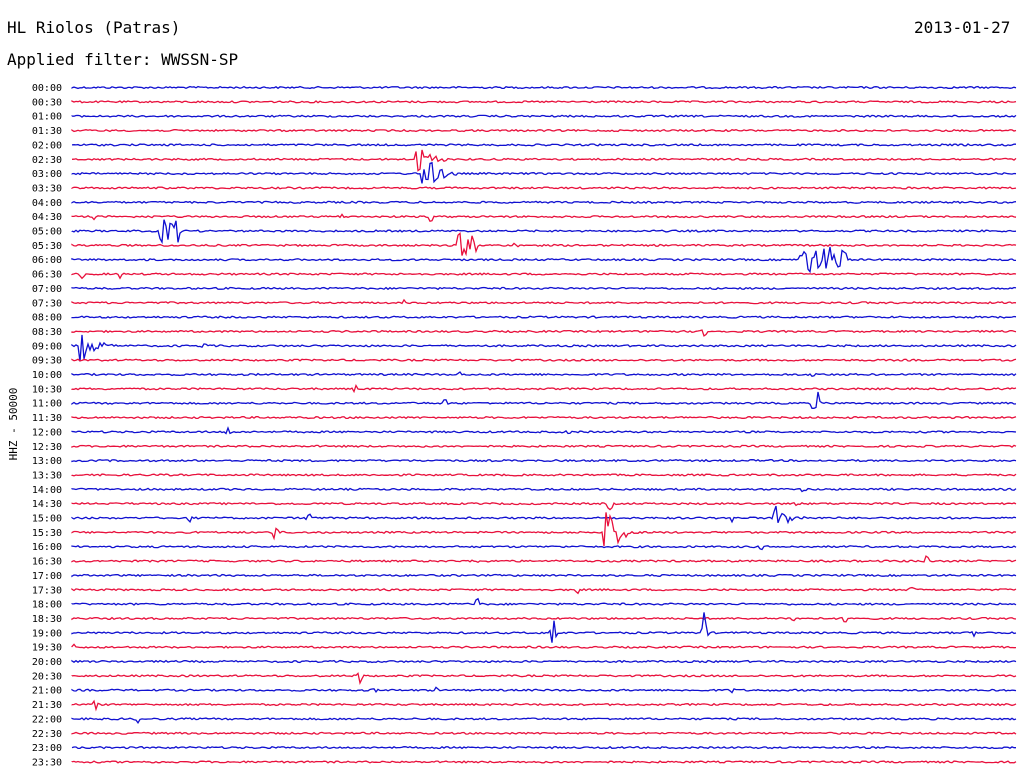 The height and width of the screenshot is (780, 1024). I want to click on time-label: 23:30, so click(47, 762).